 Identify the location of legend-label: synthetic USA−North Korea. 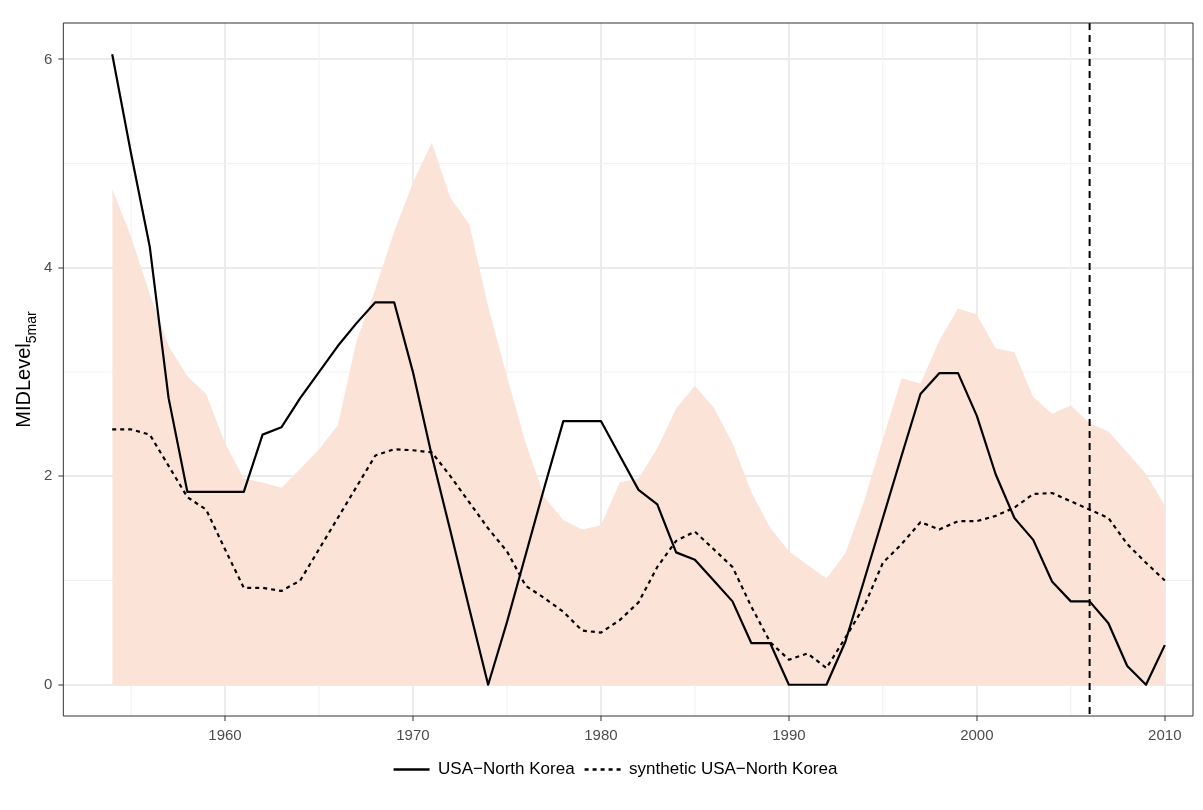
(733, 769).